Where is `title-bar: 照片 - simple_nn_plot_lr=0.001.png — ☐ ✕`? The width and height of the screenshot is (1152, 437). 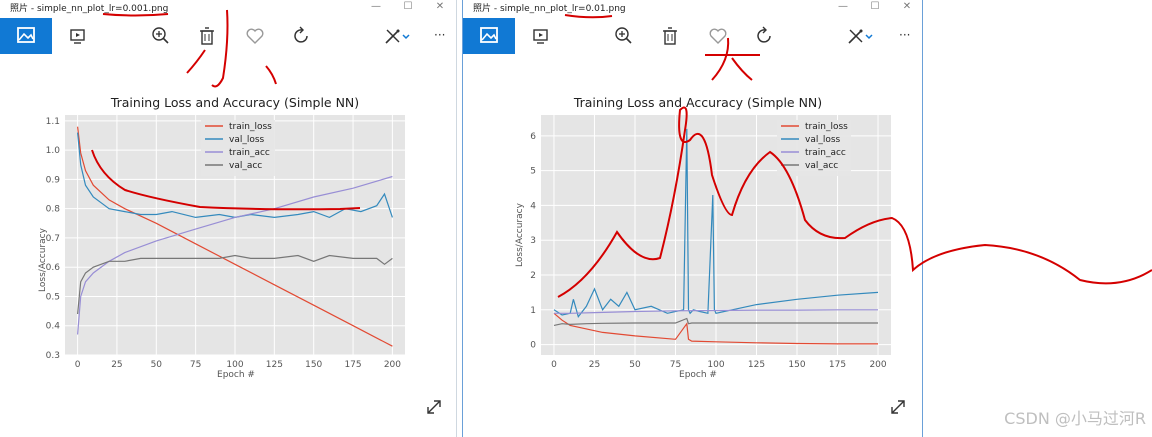 title-bar: 照片 - simple_nn_plot_lr=0.001.png — ☐ ✕ is located at coordinates (228, 7).